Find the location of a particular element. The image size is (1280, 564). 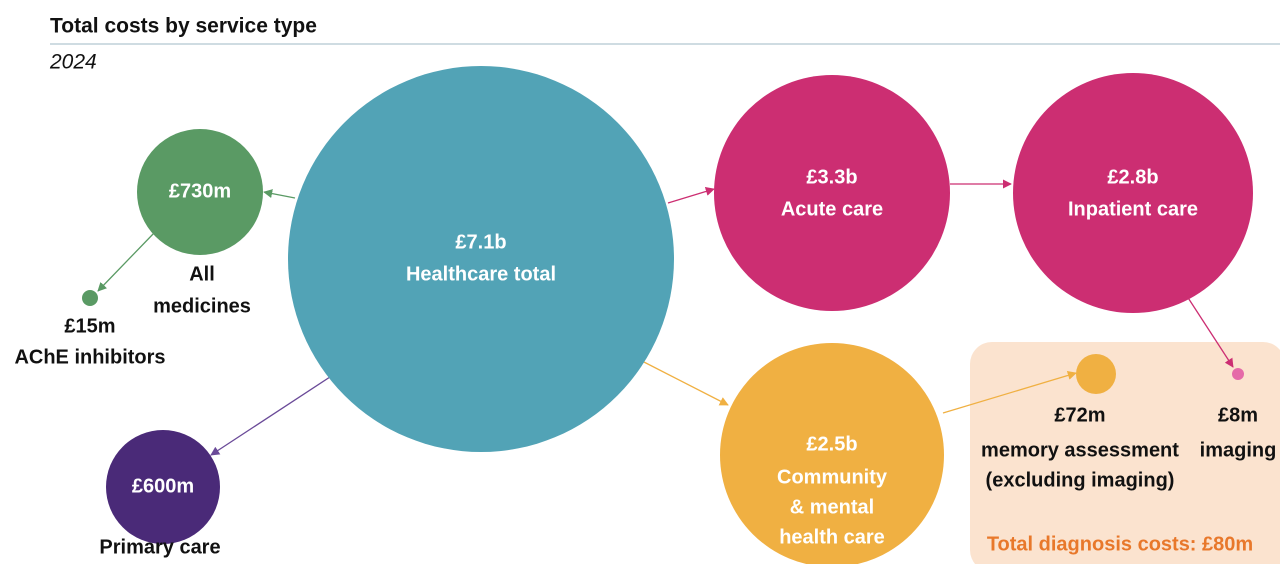

node-name: memory assessment is located at coordinates (1080, 450).